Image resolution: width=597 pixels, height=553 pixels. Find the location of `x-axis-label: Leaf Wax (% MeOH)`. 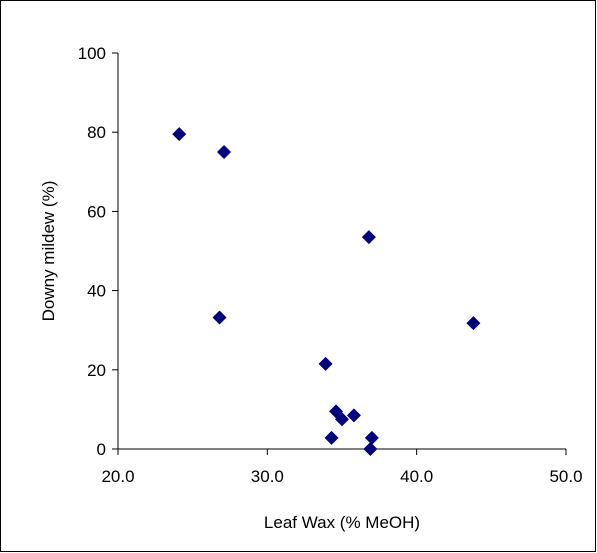

x-axis-label: Leaf Wax (% MeOH) is located at coordinates (342, 522).